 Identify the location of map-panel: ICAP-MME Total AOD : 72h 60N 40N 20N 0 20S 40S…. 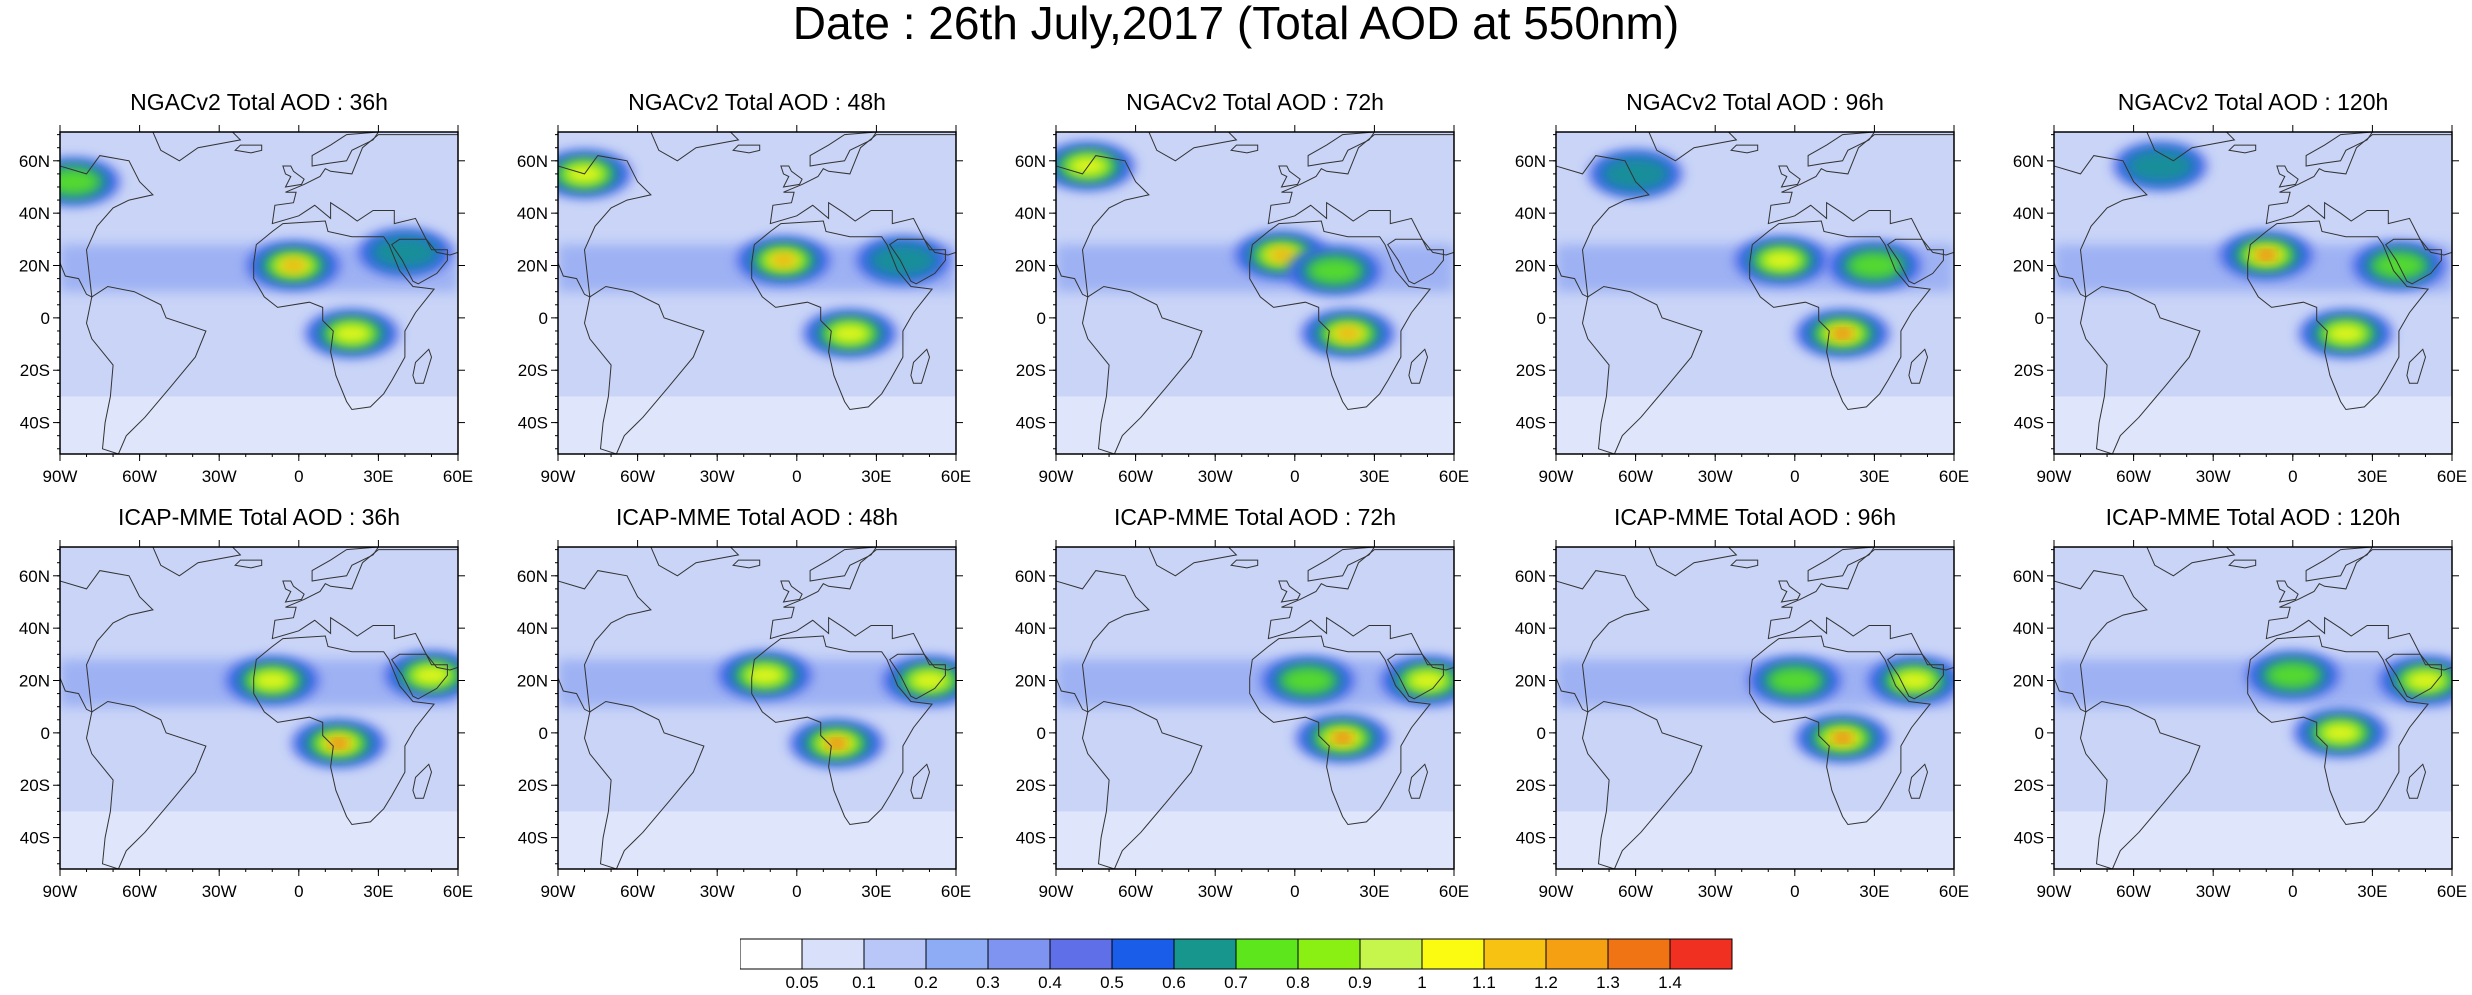
(1234, 702).